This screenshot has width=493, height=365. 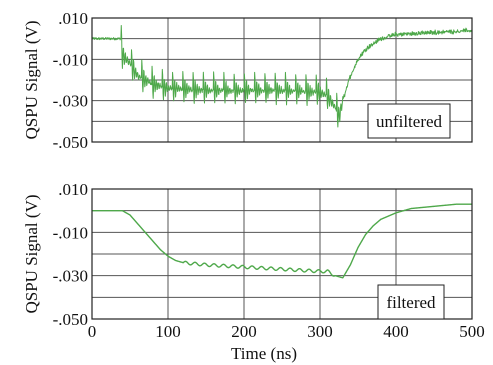 I want to click on x-axis-label: Time (ns), so click(x=264, y=353).